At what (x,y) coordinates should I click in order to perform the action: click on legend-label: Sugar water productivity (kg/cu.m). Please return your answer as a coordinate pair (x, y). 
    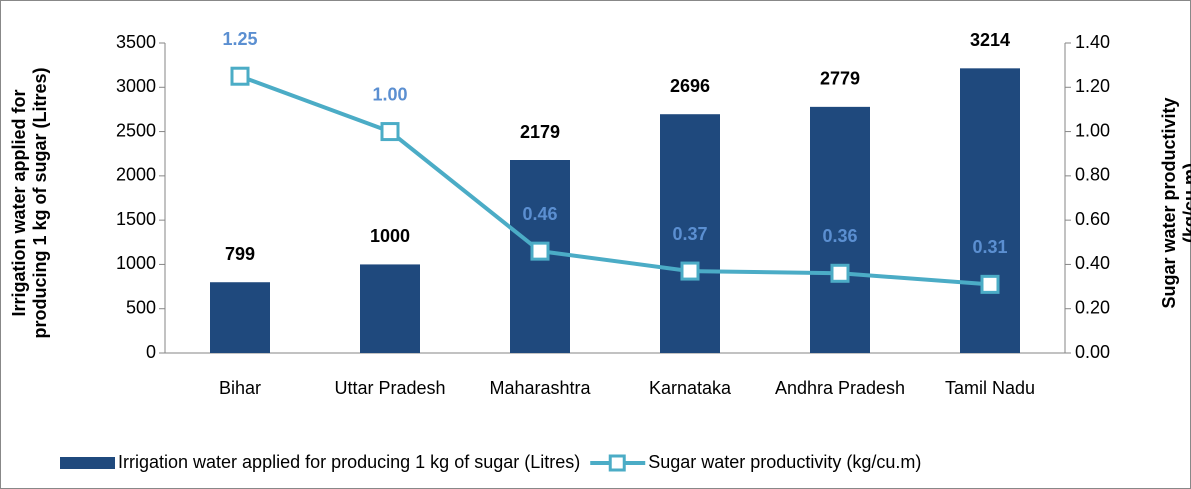
    Looking at the image, I should click on (784, 462).